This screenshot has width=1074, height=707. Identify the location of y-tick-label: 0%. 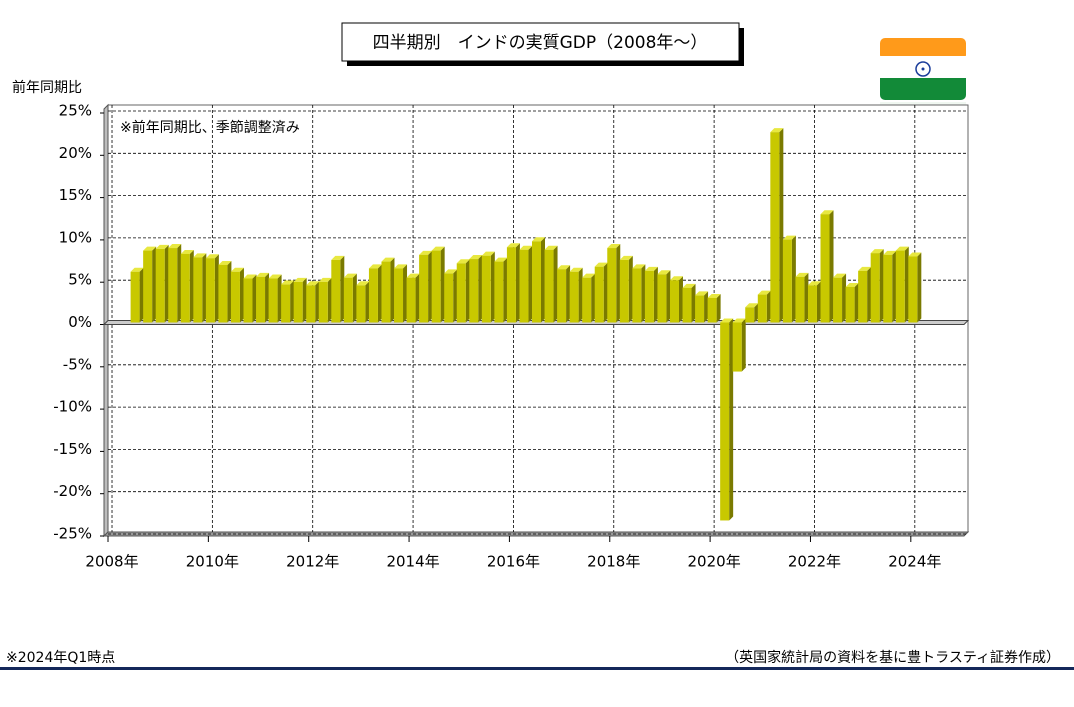
(80, 322).